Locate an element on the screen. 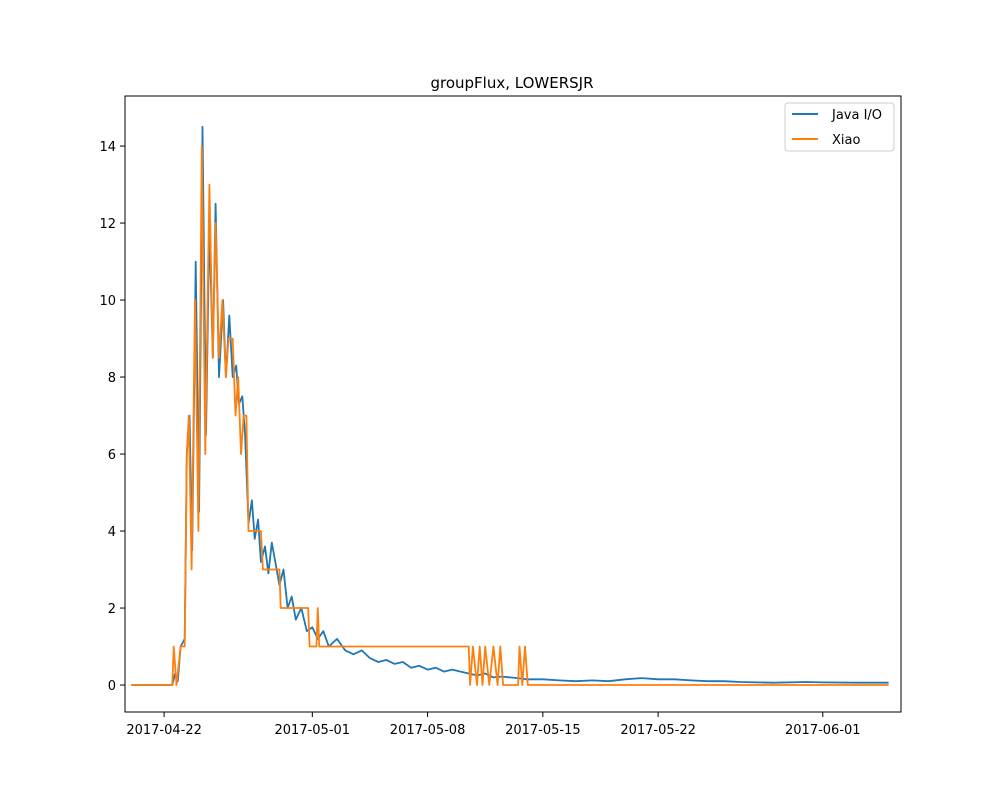 This screenshot has width=1000, height=800. x-tick-label: 2017-04-22 is located at coordinates (164, 730).